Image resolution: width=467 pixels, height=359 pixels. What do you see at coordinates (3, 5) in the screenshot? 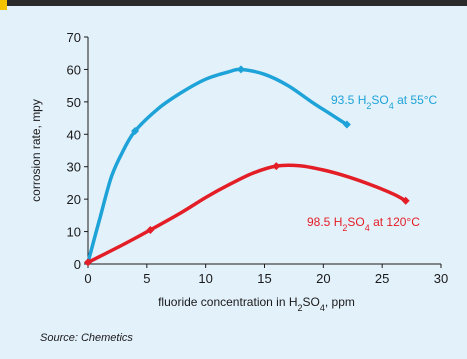
I see `header-accent` at bounding box center [3, 5].